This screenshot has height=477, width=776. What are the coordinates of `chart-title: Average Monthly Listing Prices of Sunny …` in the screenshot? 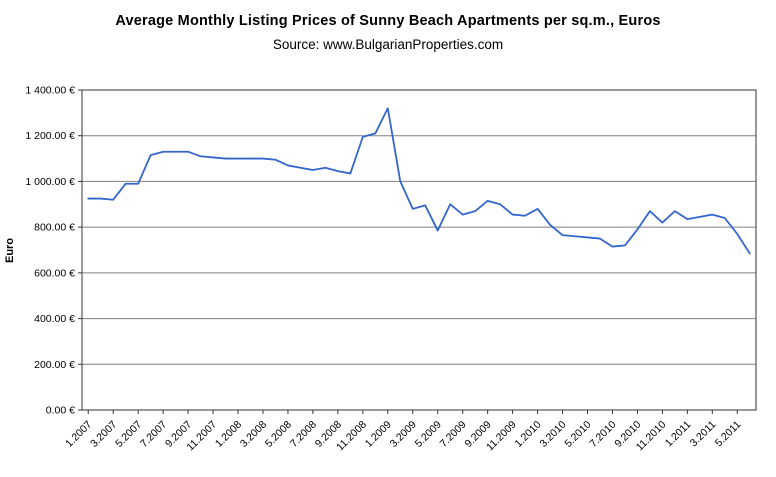 It's located at (388, 21).